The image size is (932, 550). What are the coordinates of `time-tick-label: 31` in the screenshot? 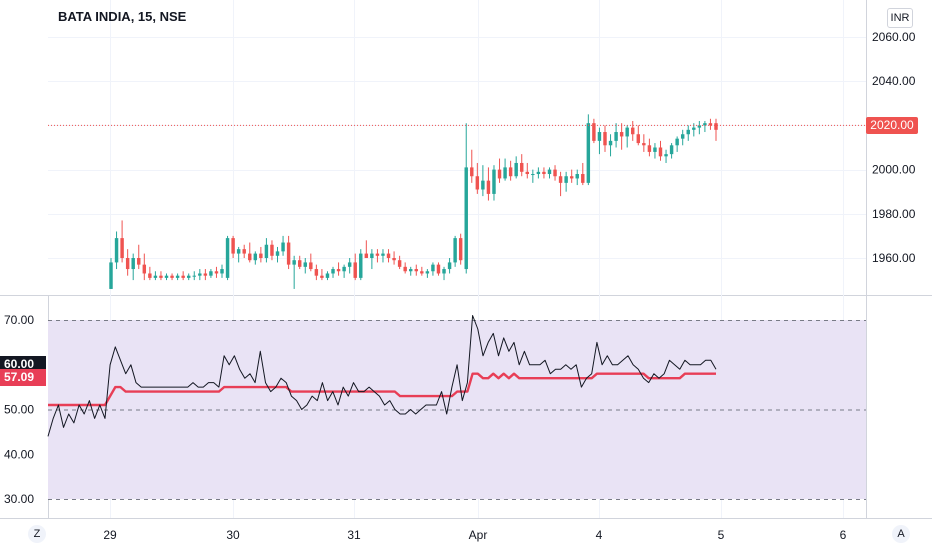 It's located at (354, 535).